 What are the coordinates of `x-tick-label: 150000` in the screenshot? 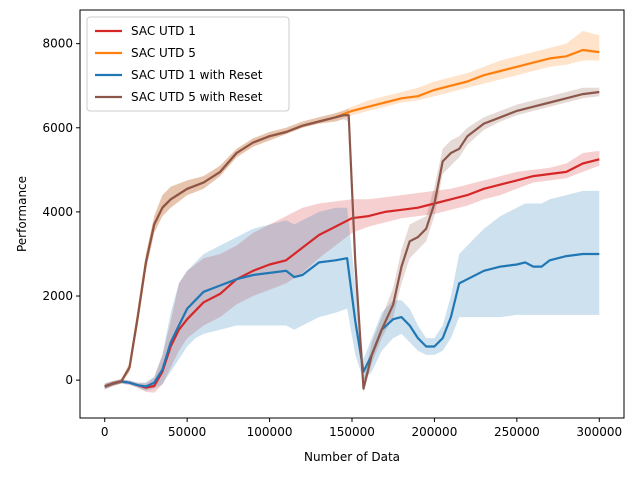 It's located at (352, 432).